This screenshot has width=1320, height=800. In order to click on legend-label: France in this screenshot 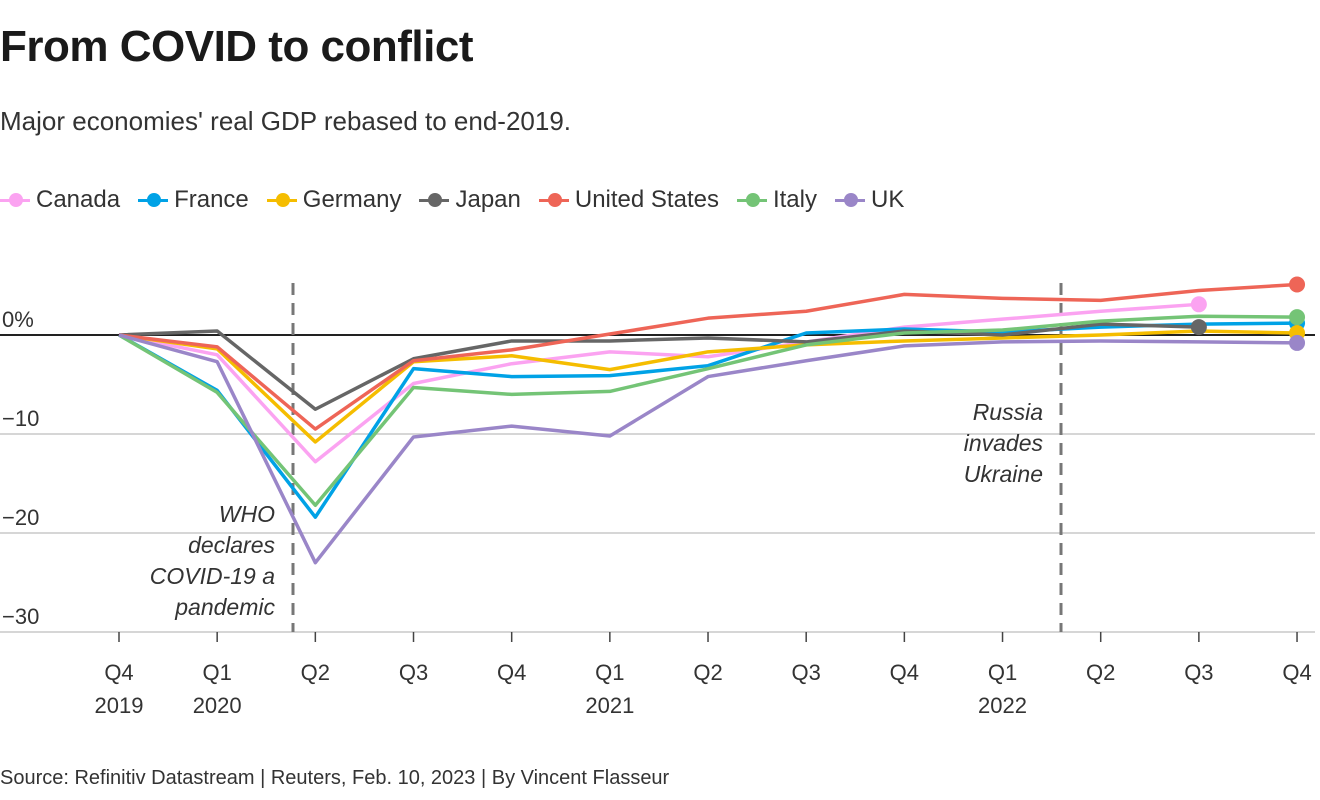, I will do `click(211, 199)`.